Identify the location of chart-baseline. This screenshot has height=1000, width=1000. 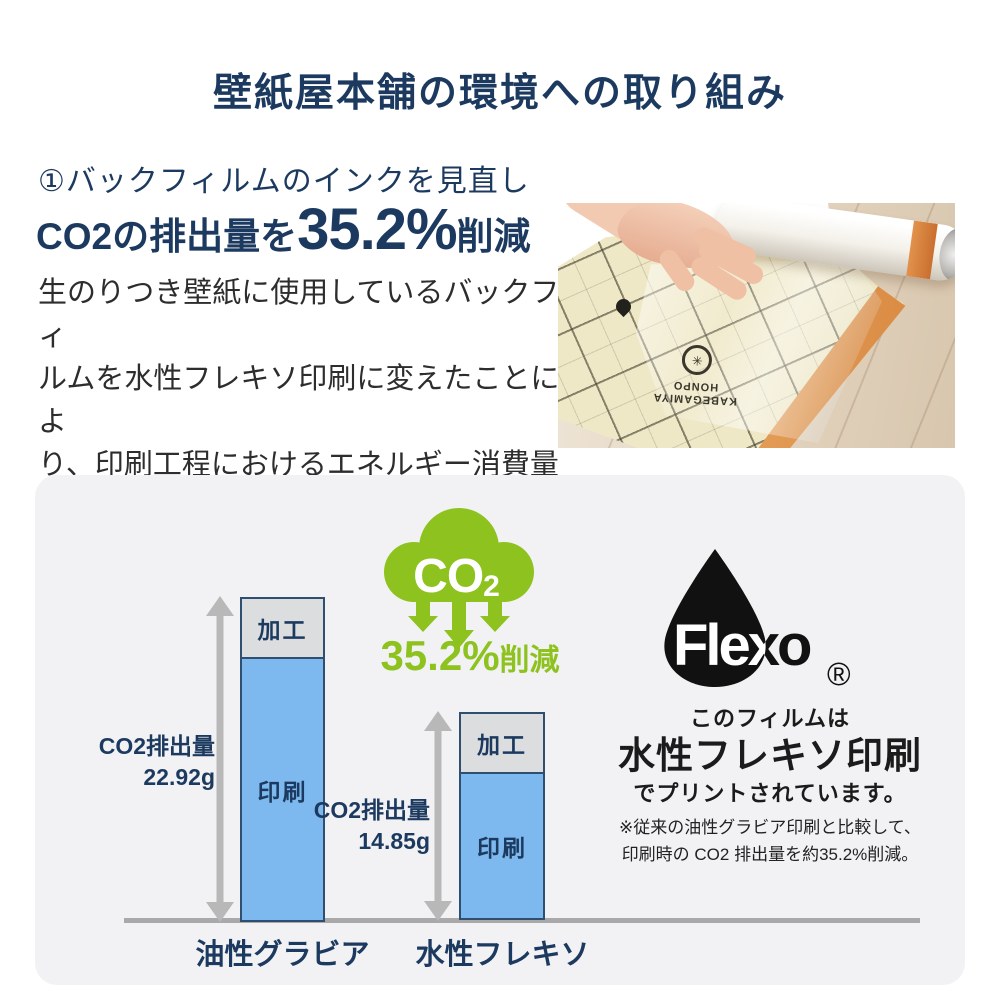
(522, 920).